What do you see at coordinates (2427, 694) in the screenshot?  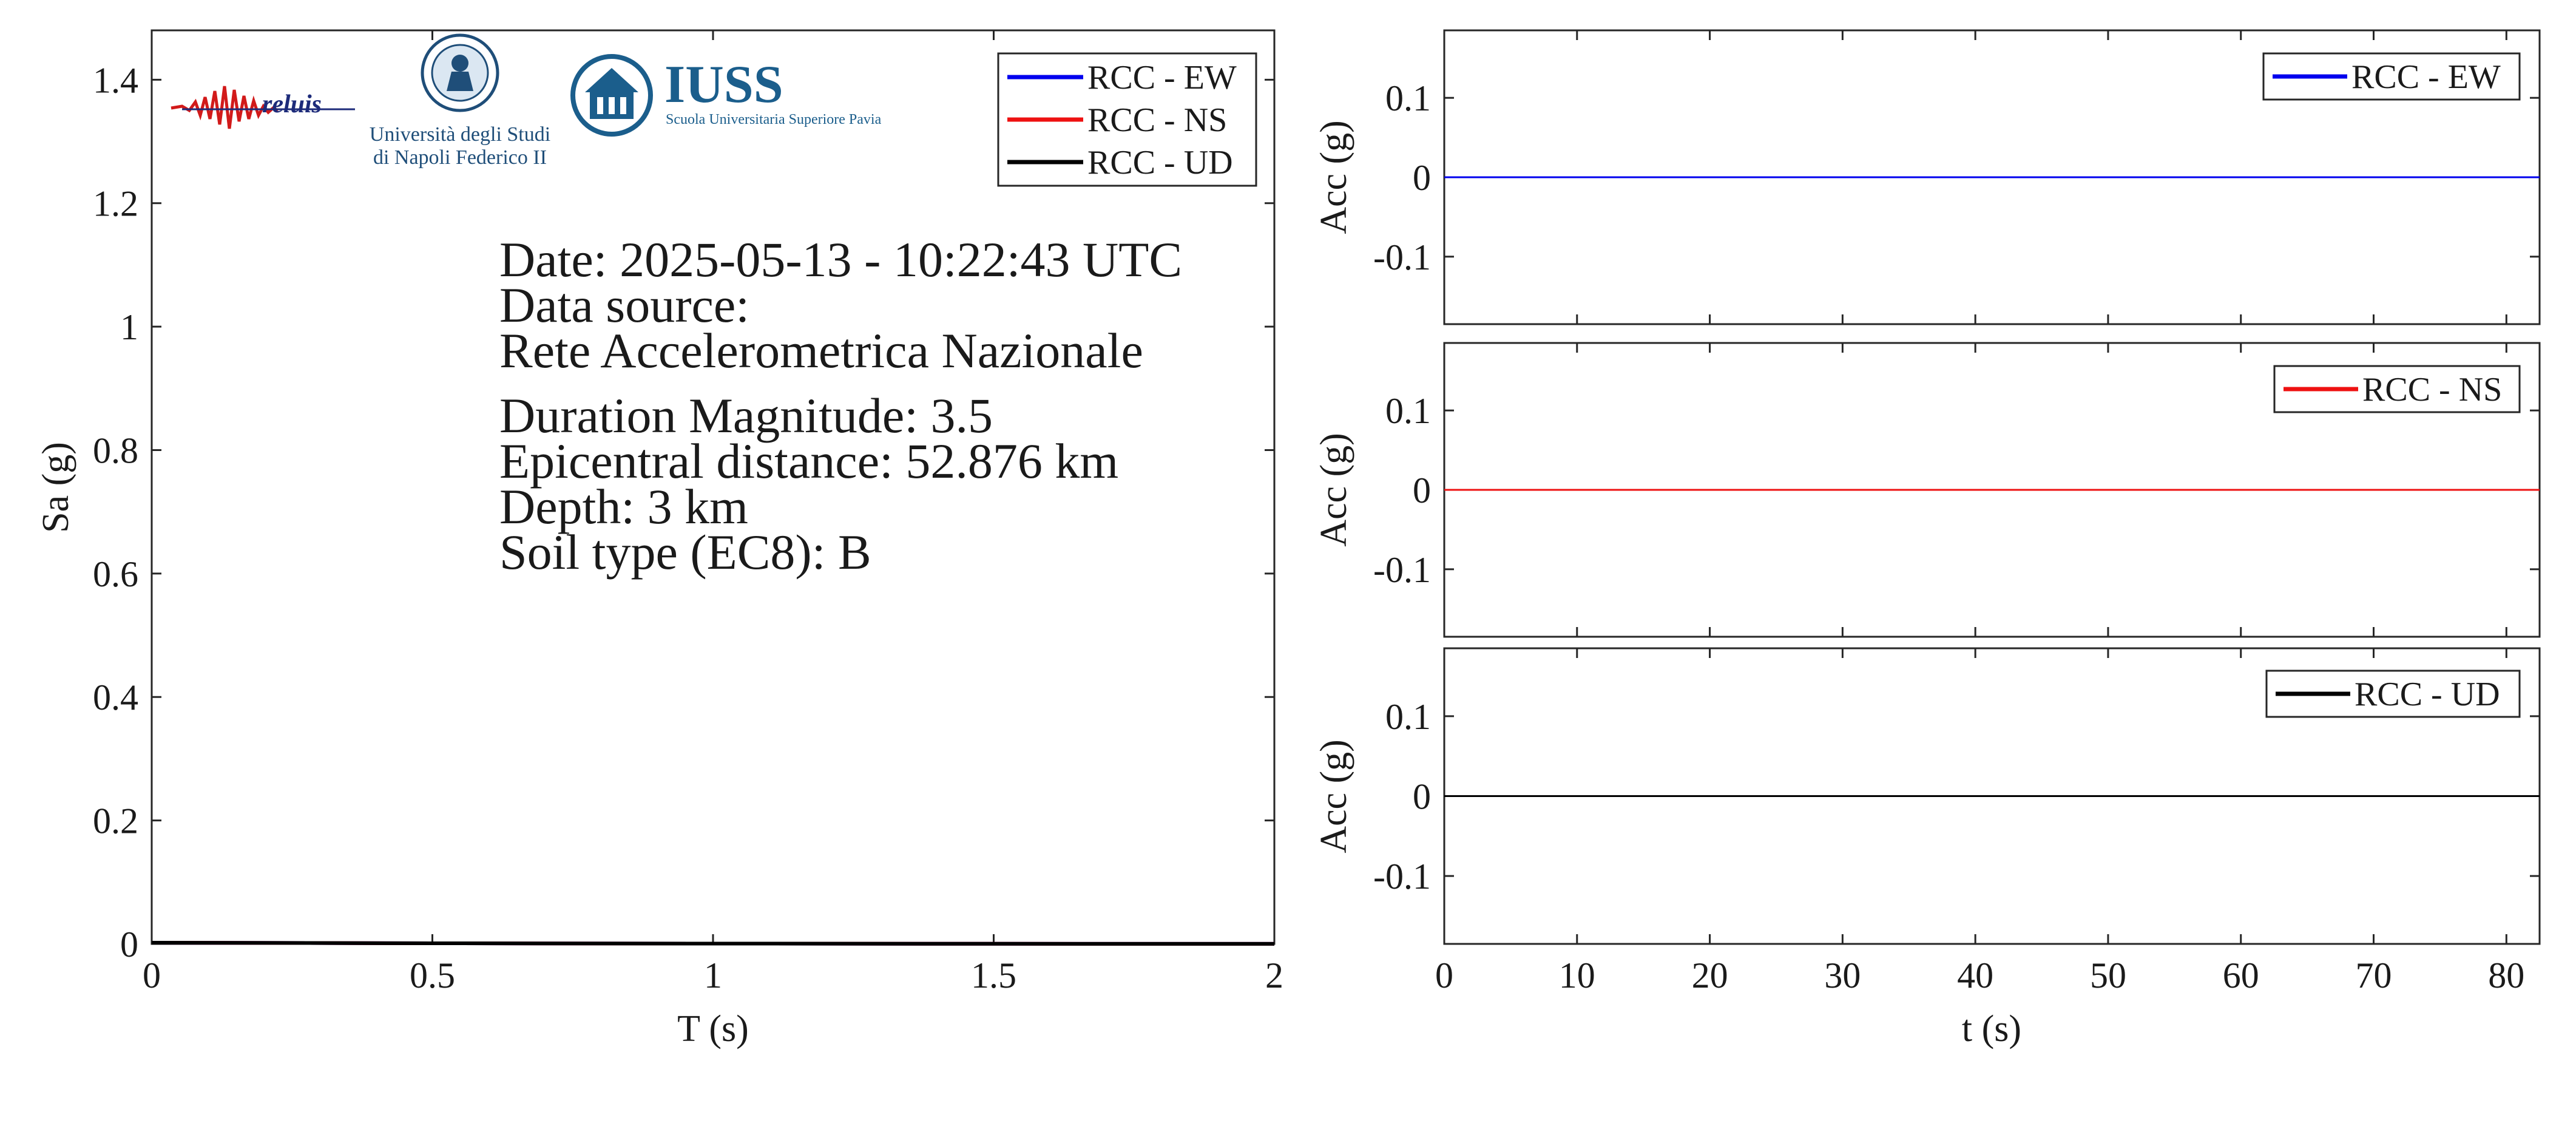 I see `accelerogram-ud-legend-label: RCC - UD` at bounding box center [2427, 694].